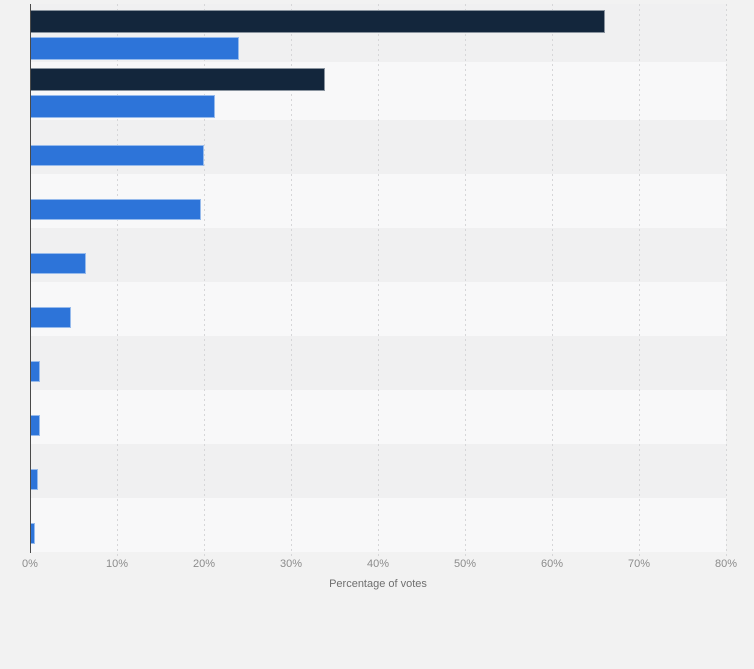  I want to click on x-axis-tick-label: 50%, so click(465, 564).